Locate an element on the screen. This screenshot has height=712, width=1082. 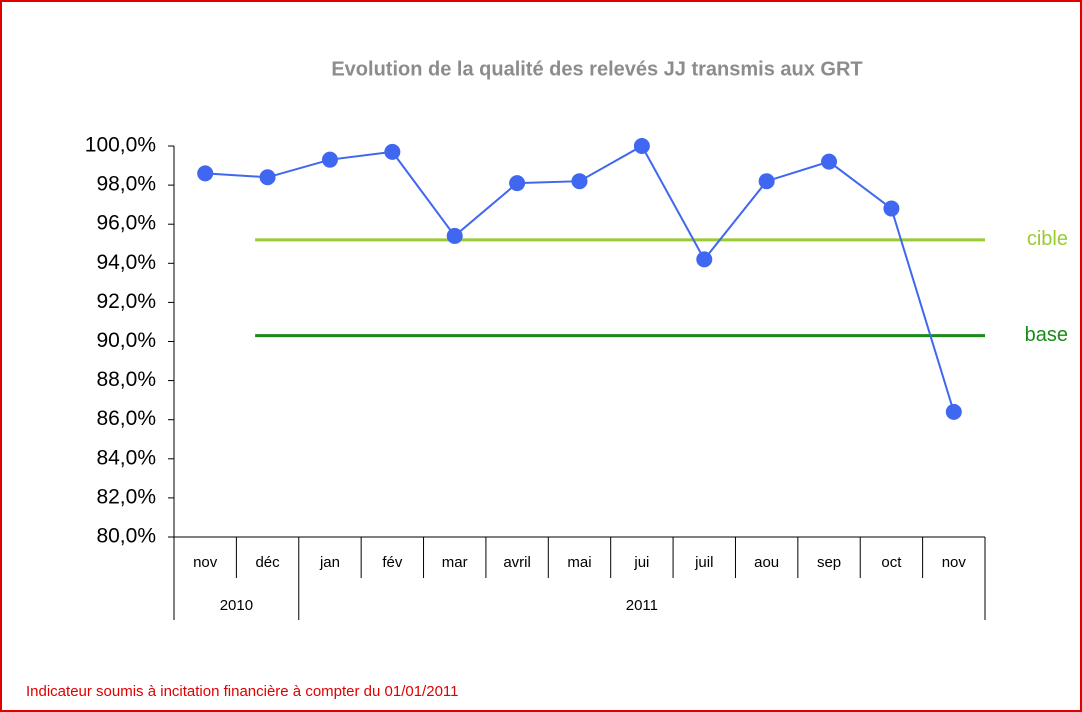
x-tick-label: déc is located at coordinates (267, 562).